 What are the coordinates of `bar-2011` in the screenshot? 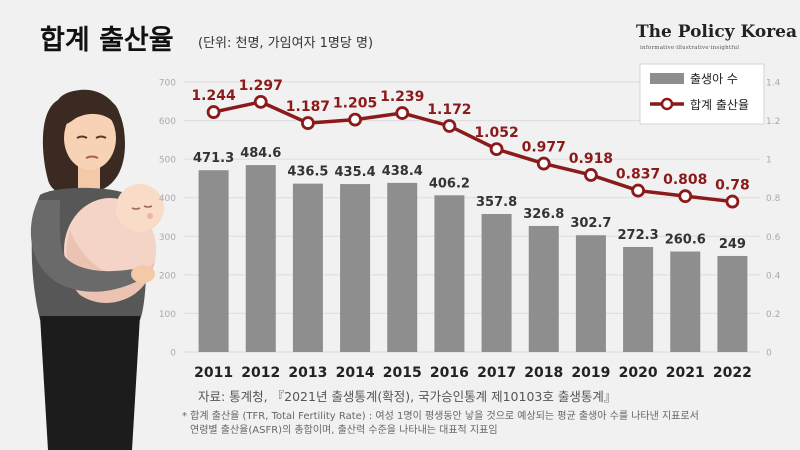 It's located at (213, 261).